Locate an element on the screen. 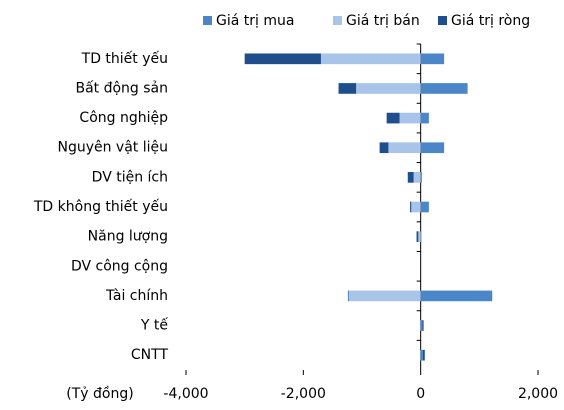 This screenshot has width=564, height=410. legend-label: Giá trị ròng is located at coordinates (490, 21).